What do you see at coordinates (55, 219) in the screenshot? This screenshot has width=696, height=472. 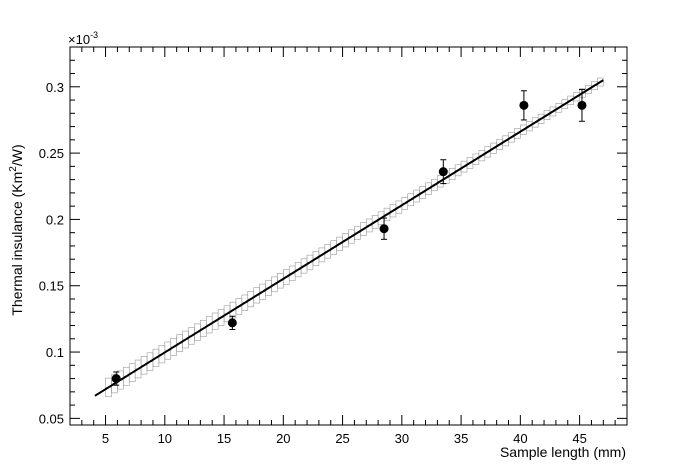 I see `y-tick-label: 0.2` at bounding box center [55, 219].